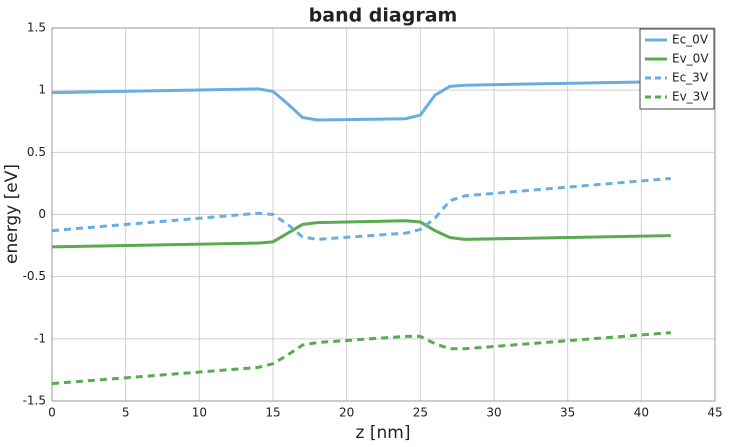 The height and width of the screenshot is (447, 735). I want to click on legend-label: Ec_3V, so click(690, 78).